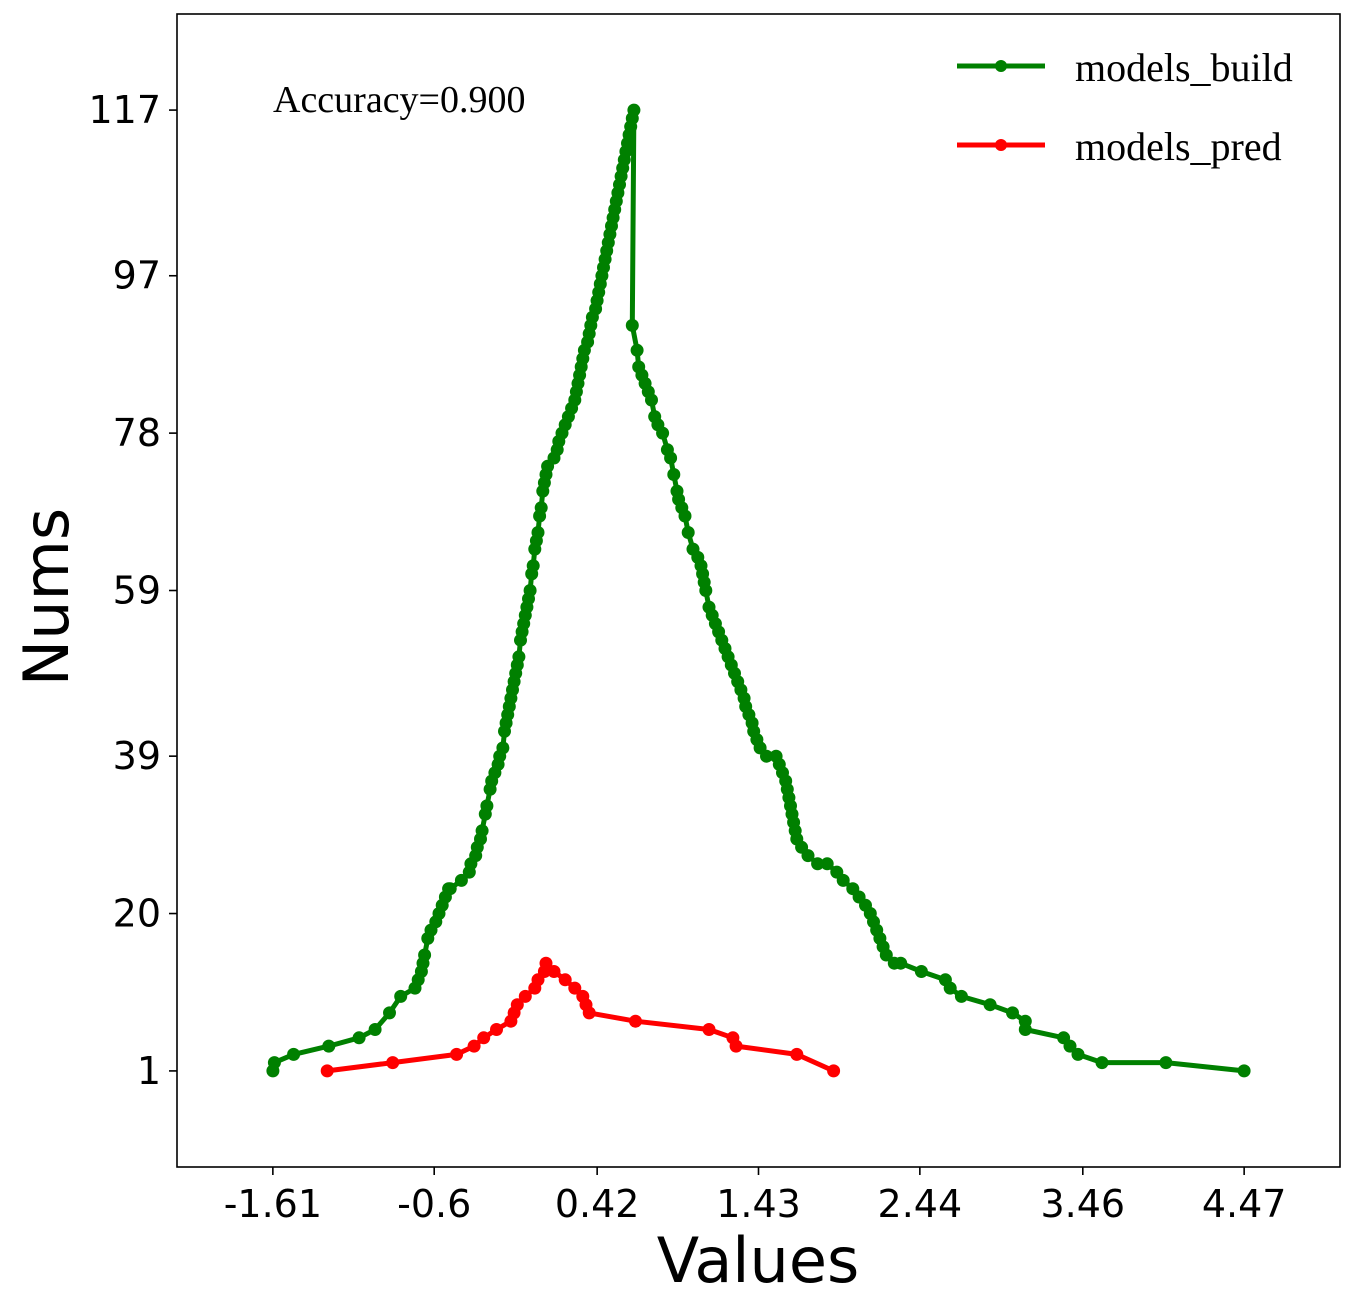  Describe the element at coordinates (273, 1204) in the screenshot. I see `x-tick-label: -1.61` at that location.